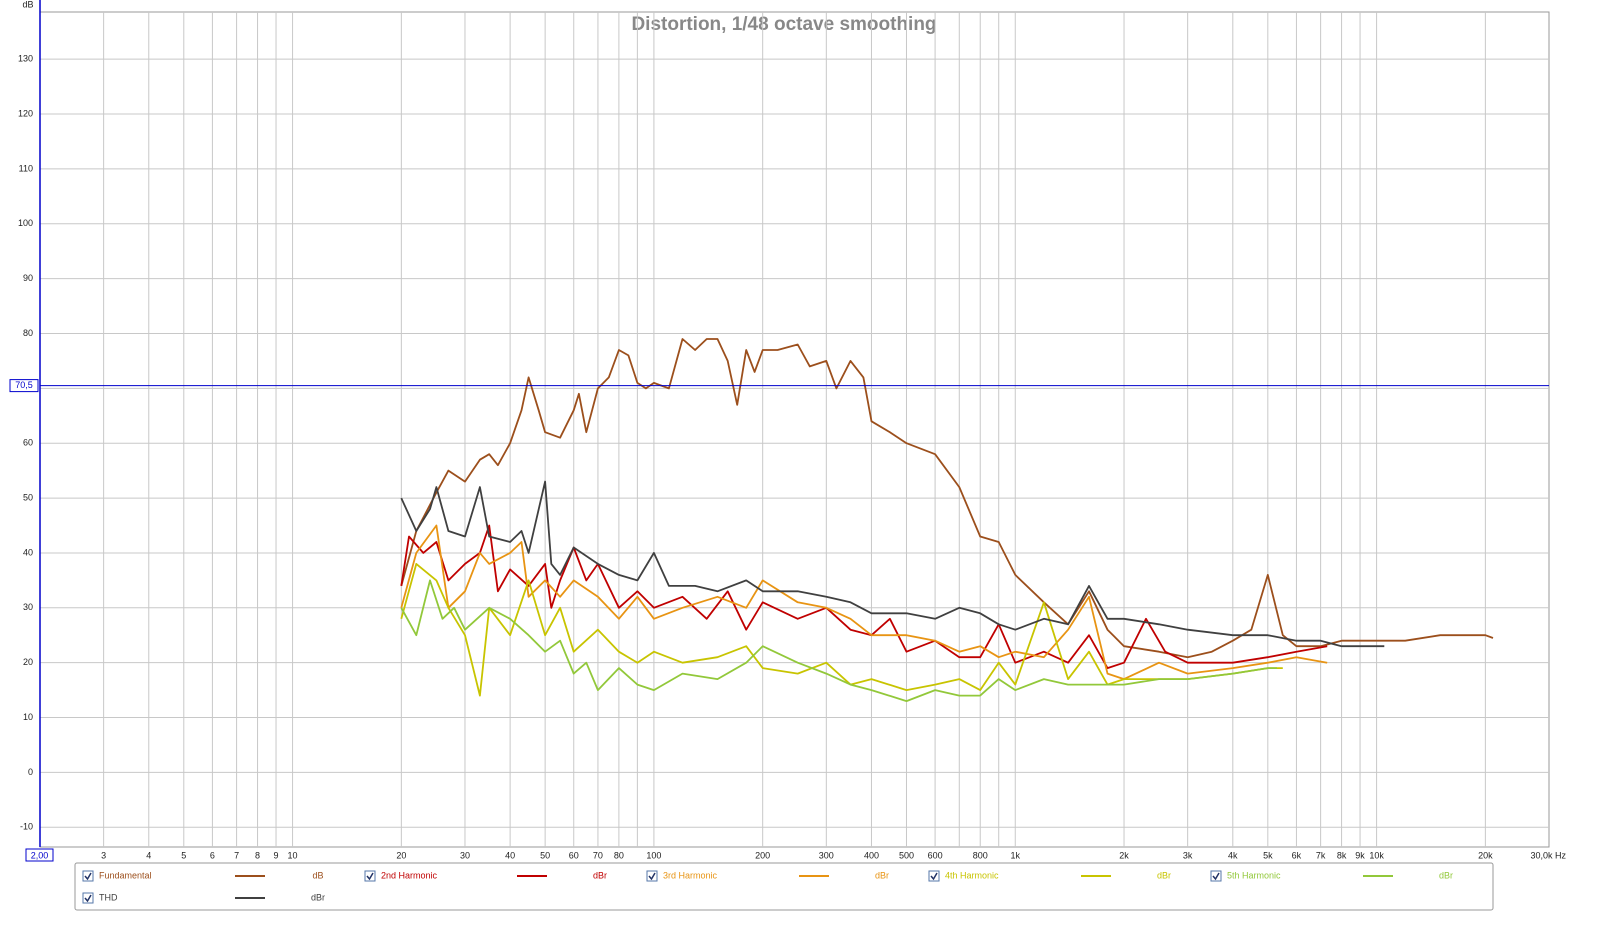 This screenshot has height=941, width=1617. I want to click on y-tick-label: 90, so click(28, 278).